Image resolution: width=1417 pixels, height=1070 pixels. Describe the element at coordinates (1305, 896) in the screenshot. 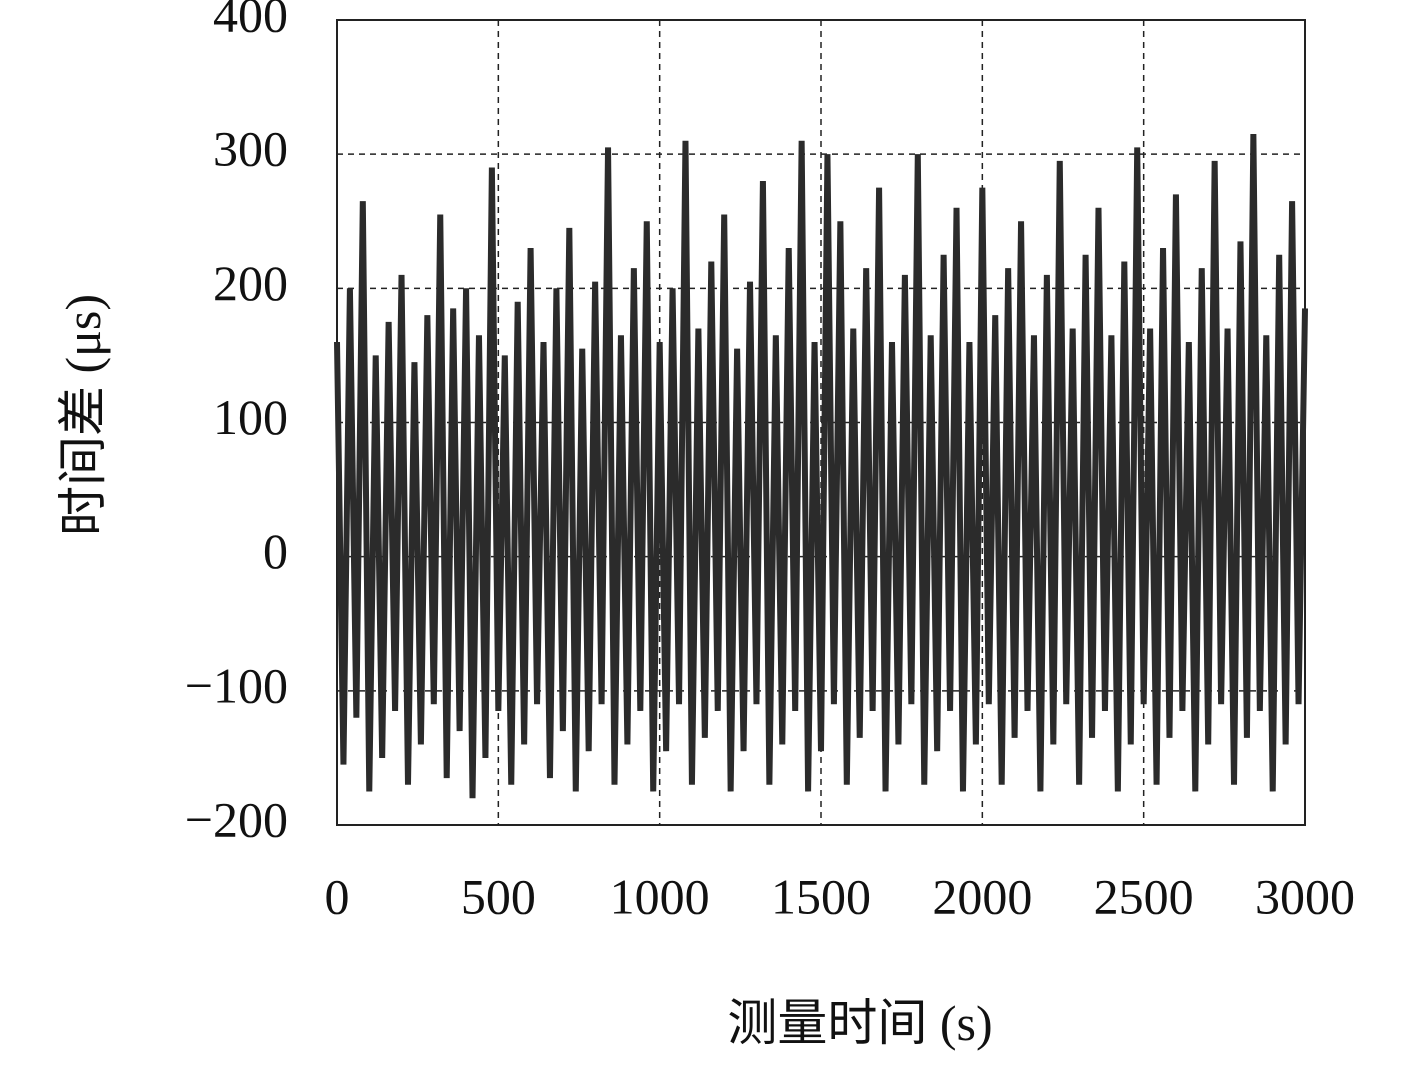

I see `x-tick-label: 3000` at that location.